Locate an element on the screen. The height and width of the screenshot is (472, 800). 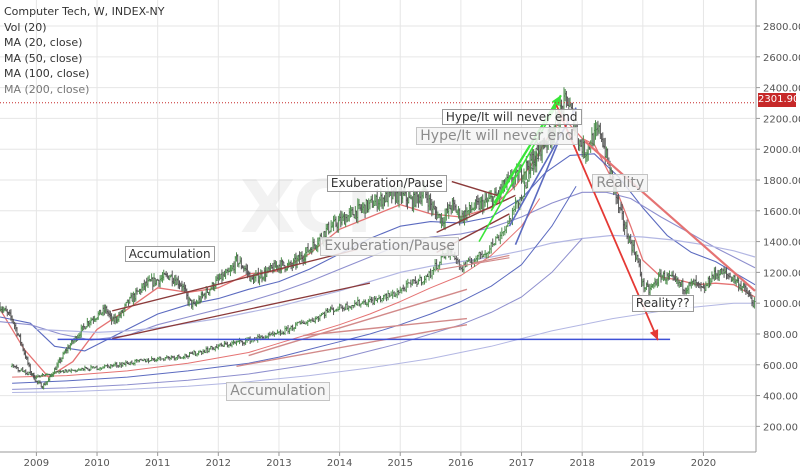
x-tick-label: 2015 is located at coordinates (400, 463).